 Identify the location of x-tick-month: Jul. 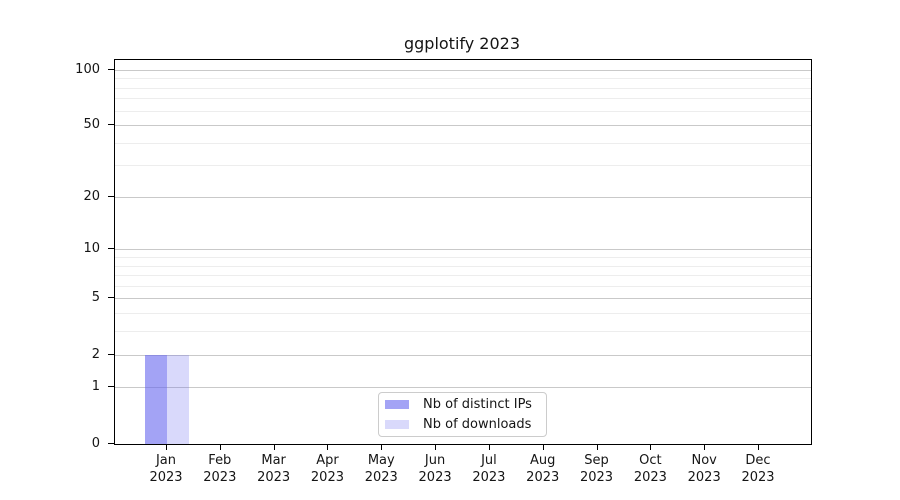
(489, 460).